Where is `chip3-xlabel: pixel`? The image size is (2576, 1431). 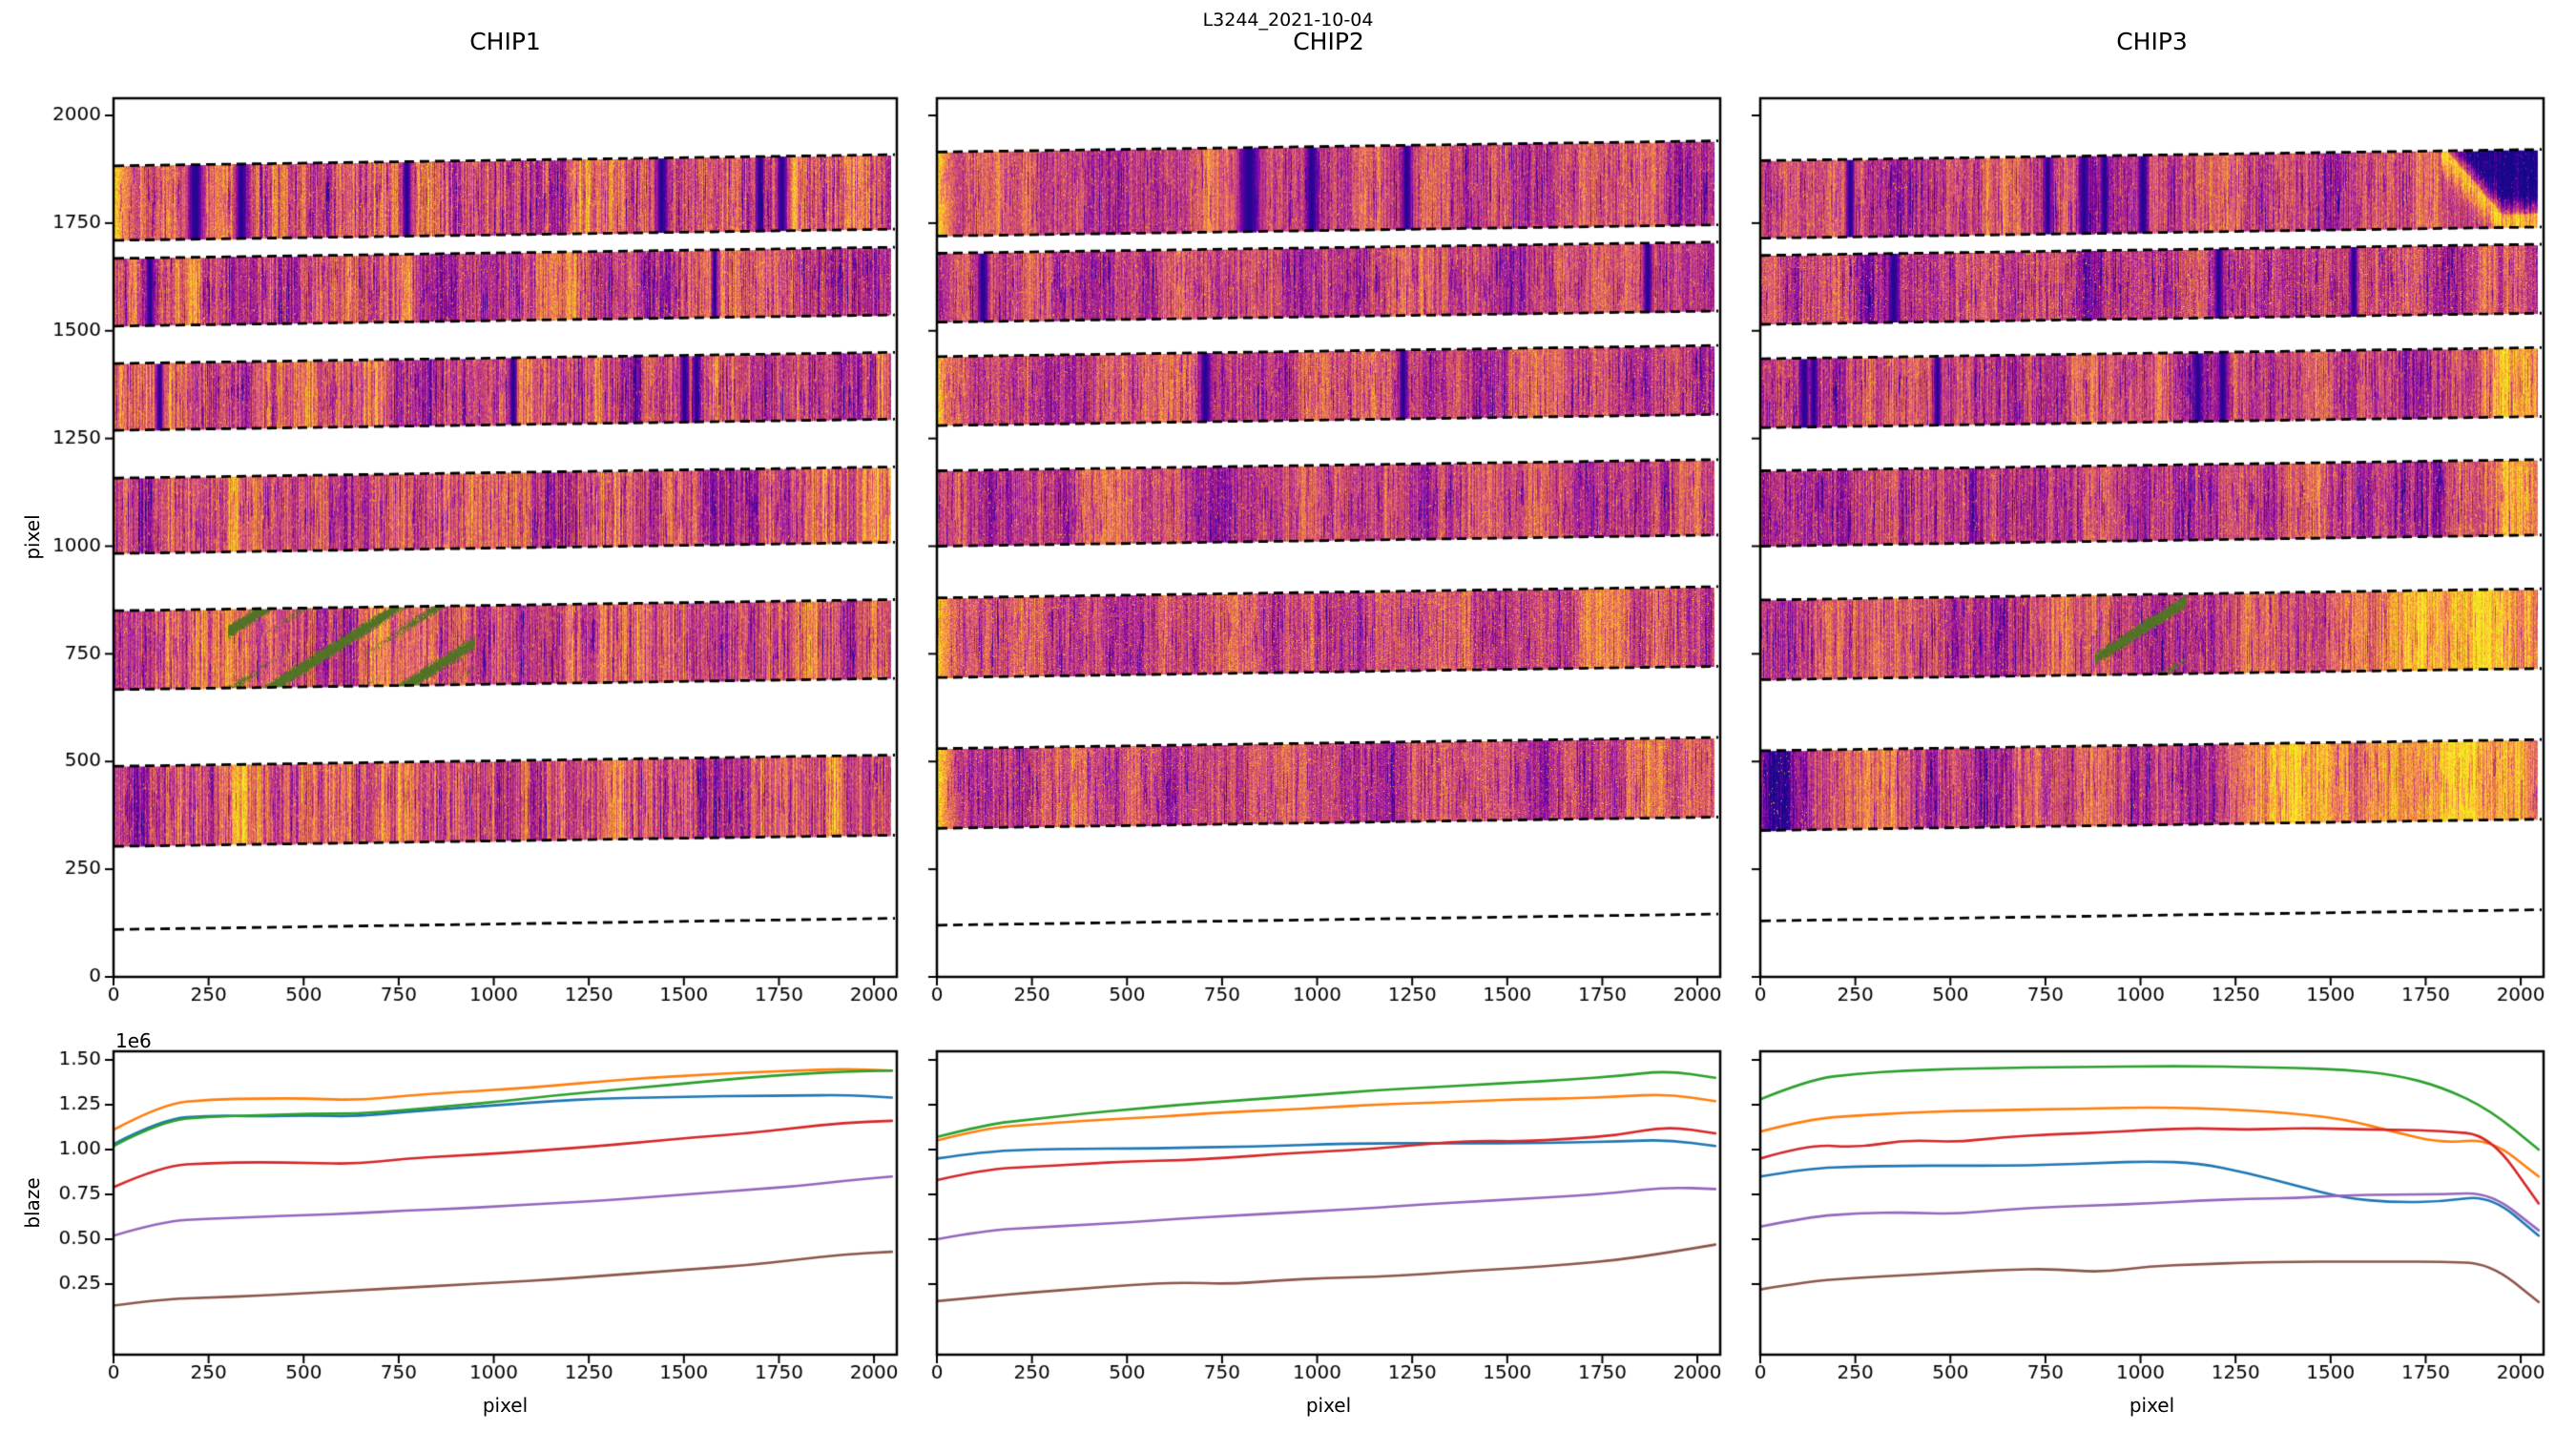 chip3-xlabel: pixel is located at coordinates (2152, 1405).